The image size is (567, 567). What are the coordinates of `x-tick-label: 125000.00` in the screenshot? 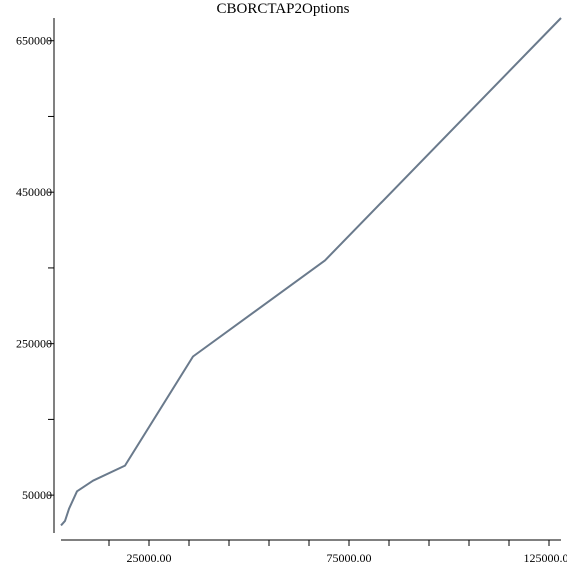 It's located at (545, 558).